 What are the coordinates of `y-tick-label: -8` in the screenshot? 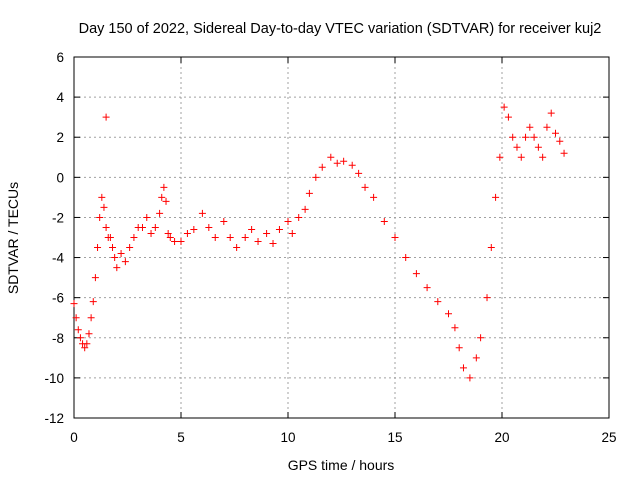 It's located at (58, 338).